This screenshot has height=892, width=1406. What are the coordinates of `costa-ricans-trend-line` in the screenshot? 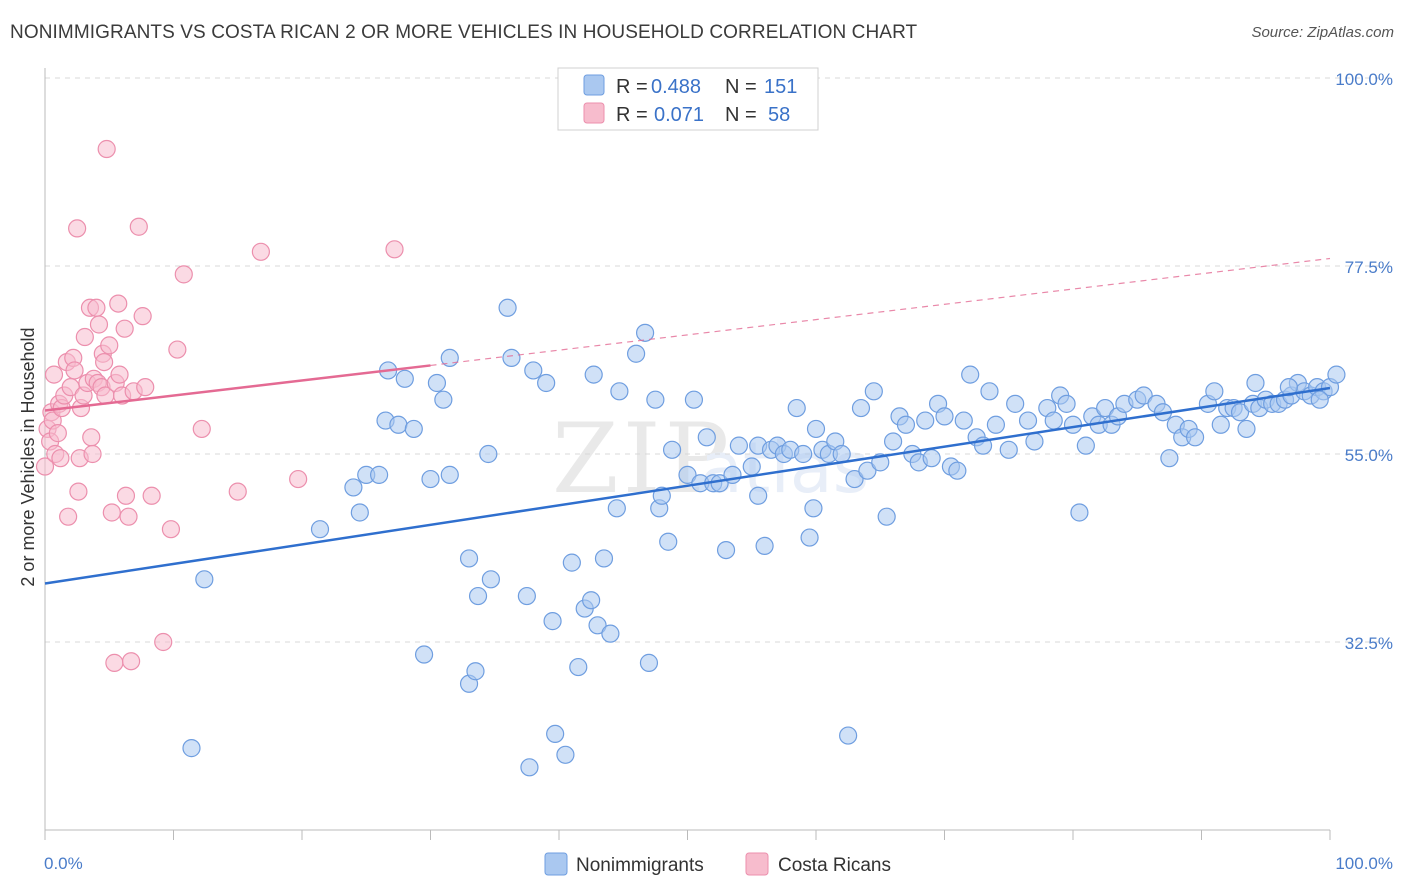 It's located at (237, 388).